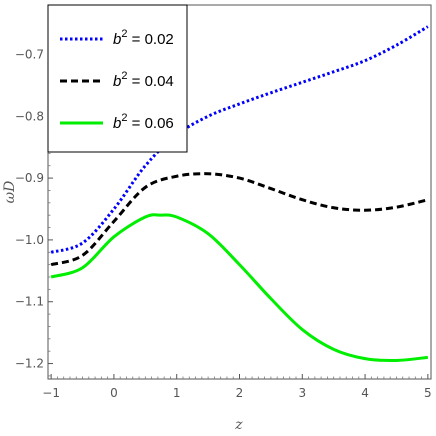  I want to click on x-tick-label: 3, so click(302, 393).